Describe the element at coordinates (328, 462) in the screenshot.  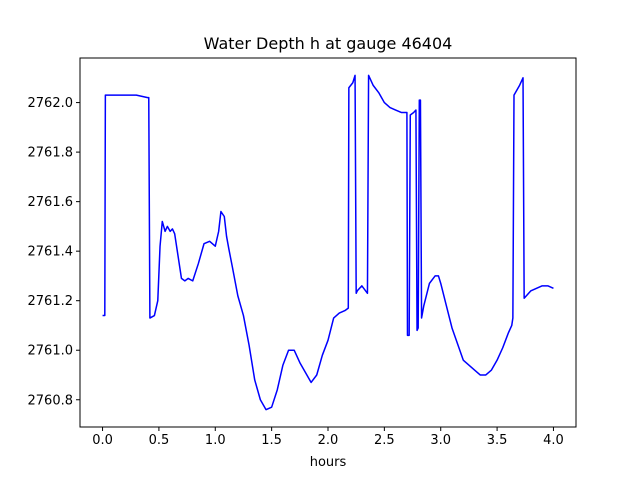
I see `x-axis-label: hours` at that location.